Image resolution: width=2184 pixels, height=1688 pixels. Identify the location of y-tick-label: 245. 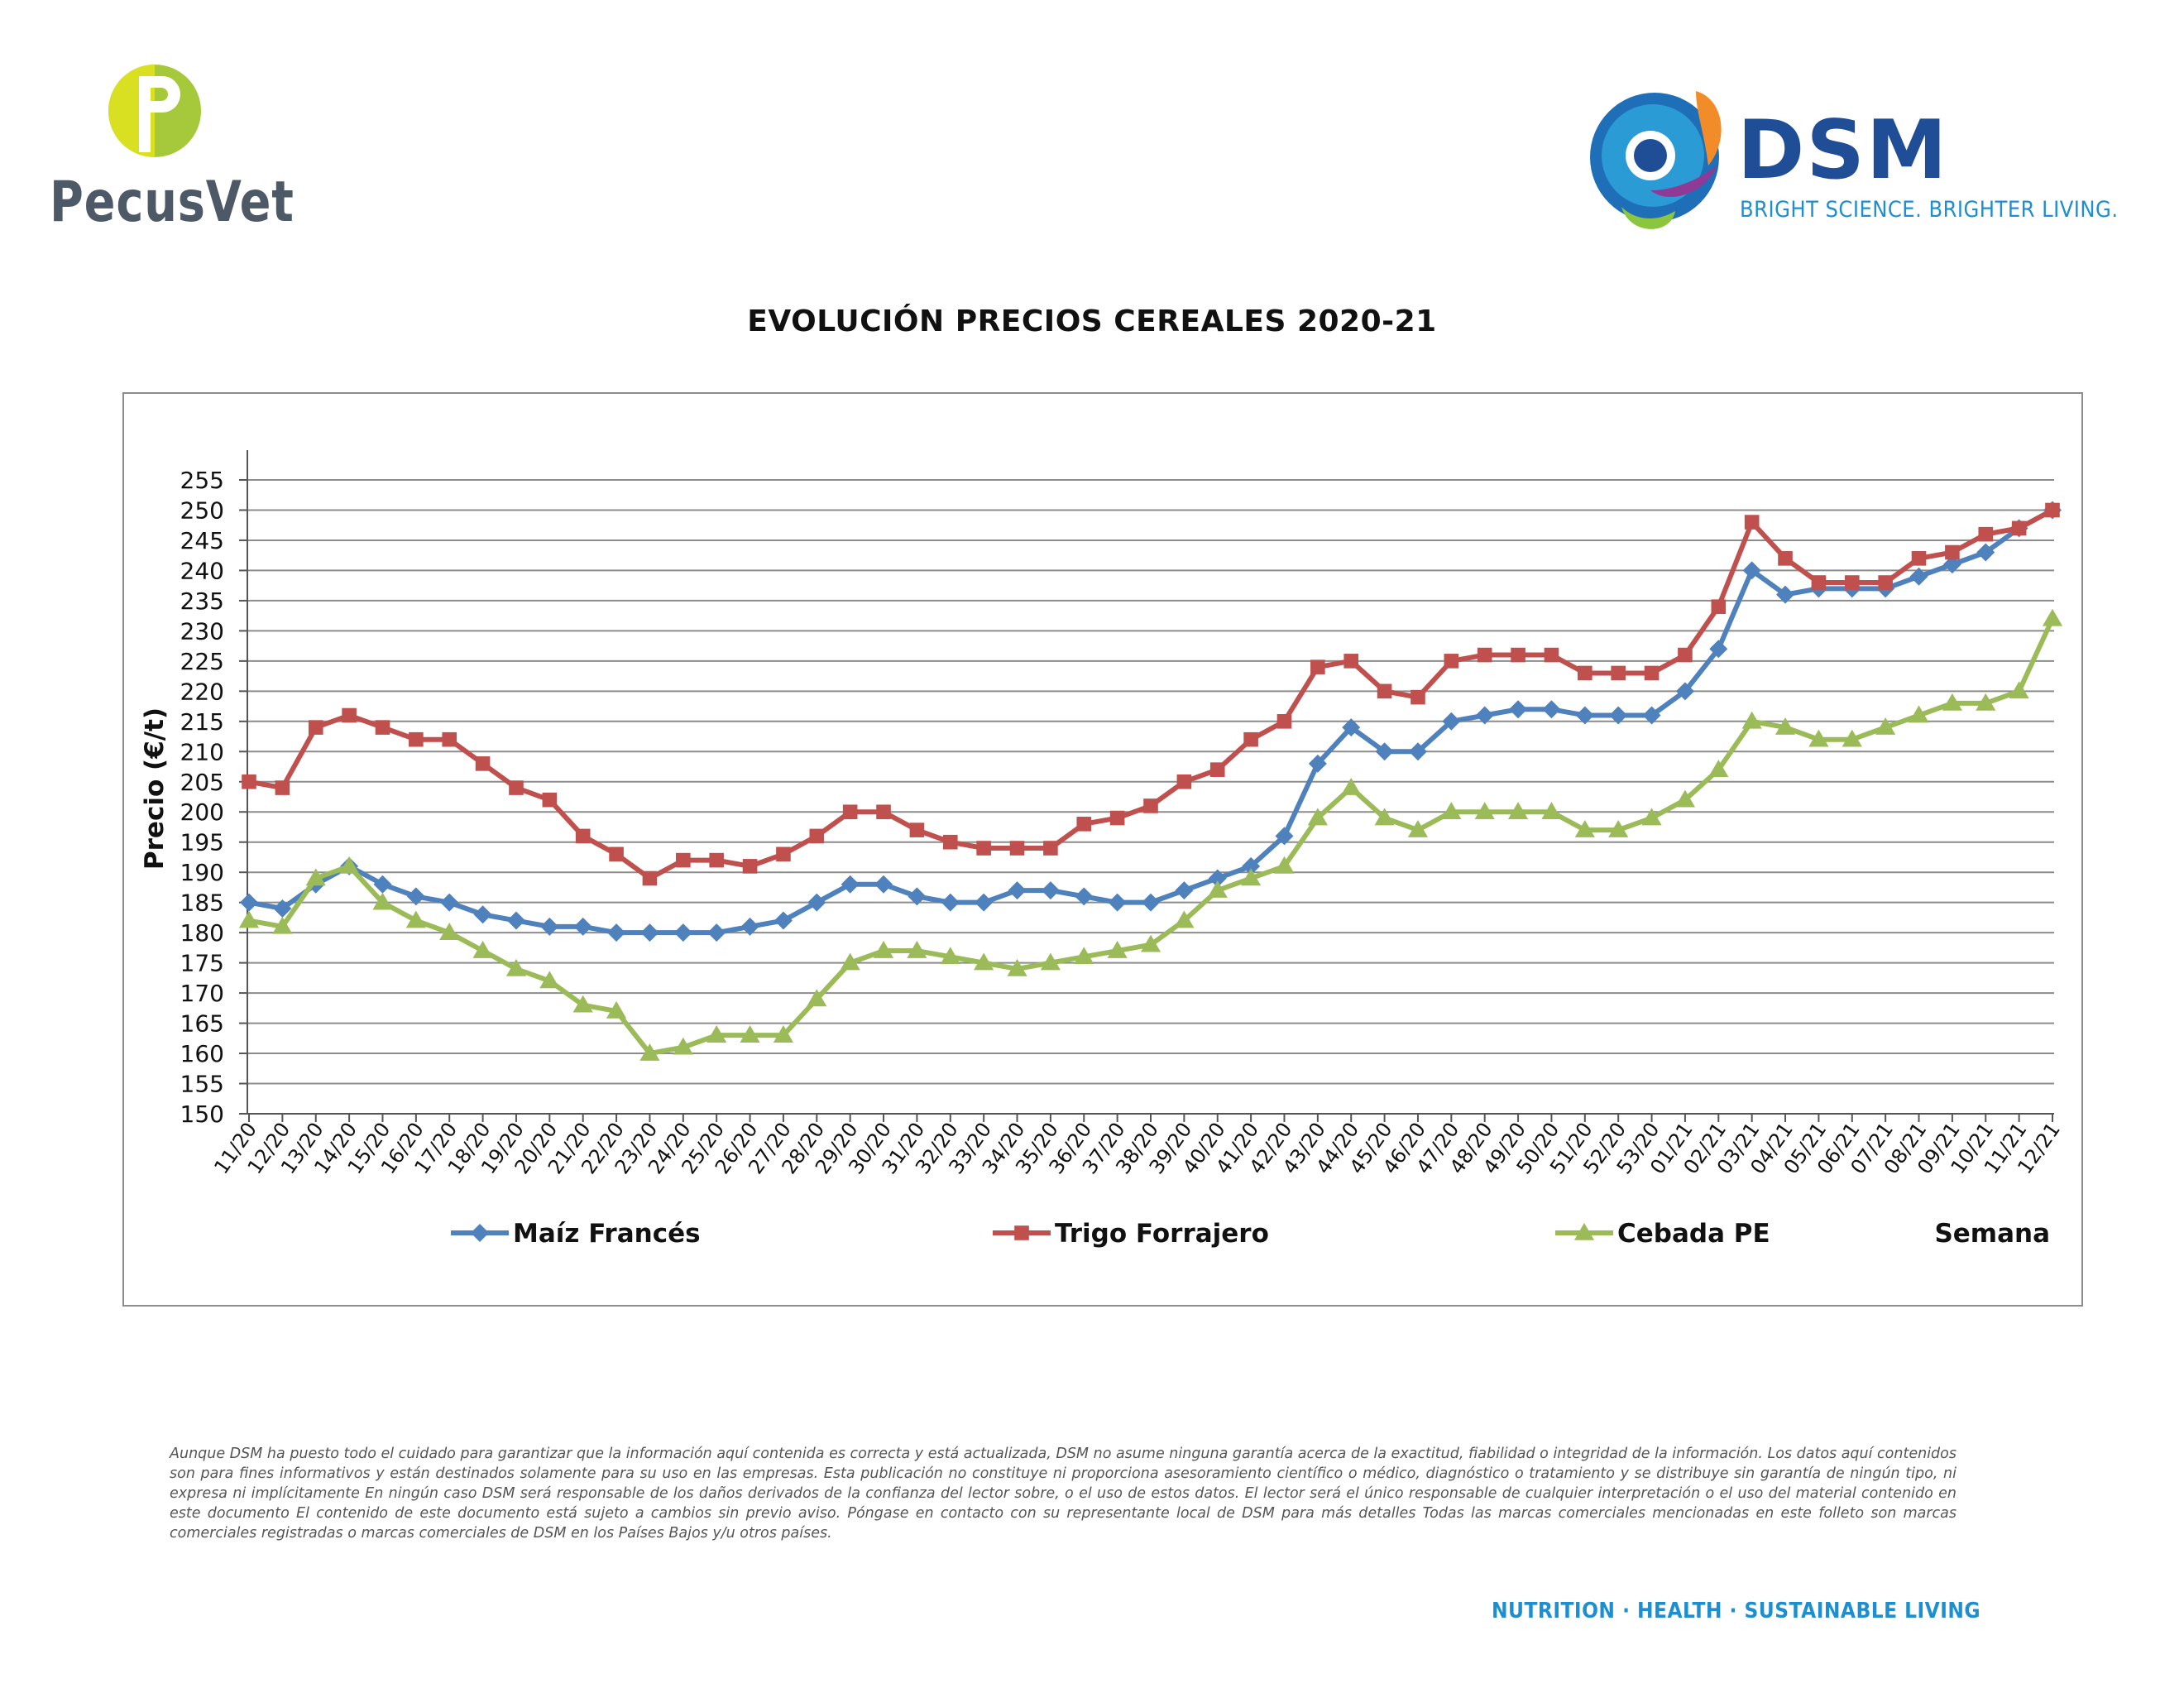
(202, 540).